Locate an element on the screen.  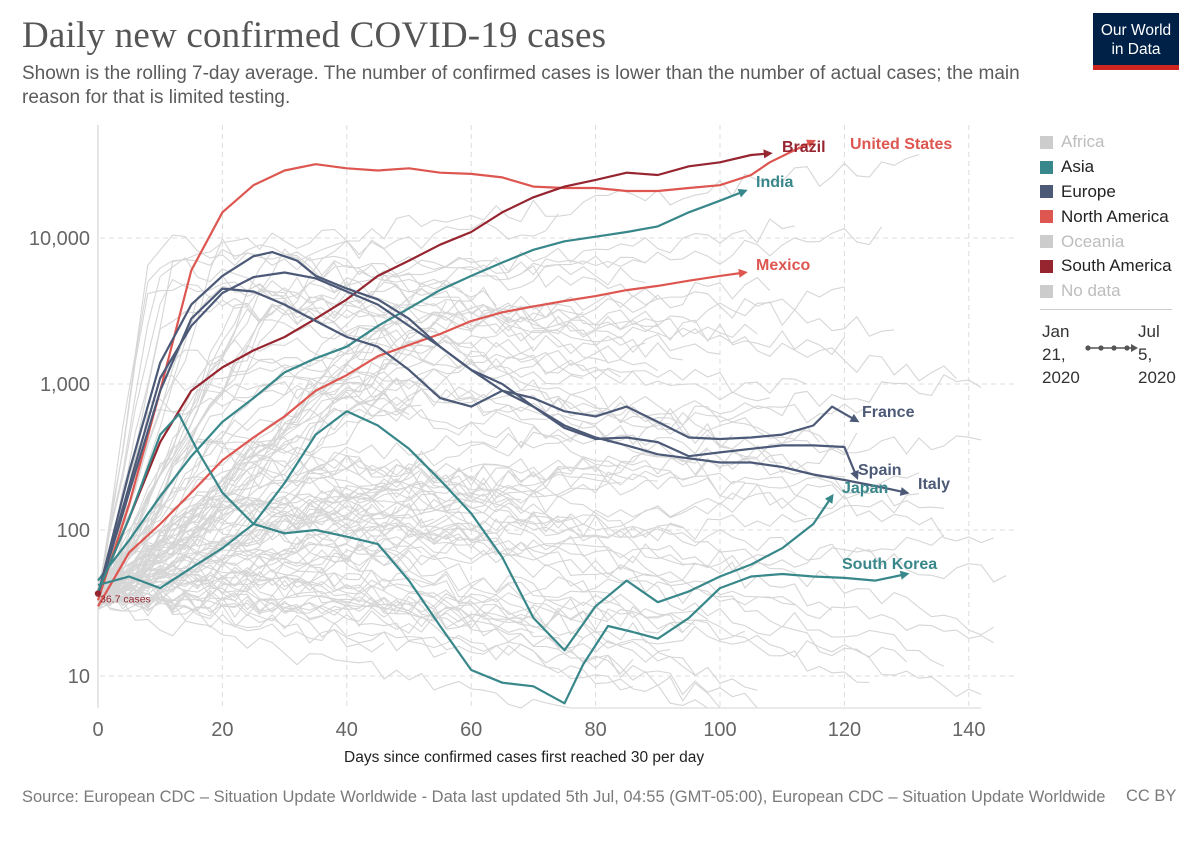
timeline-end-day: 5, is located at coordinates (1145, 354).